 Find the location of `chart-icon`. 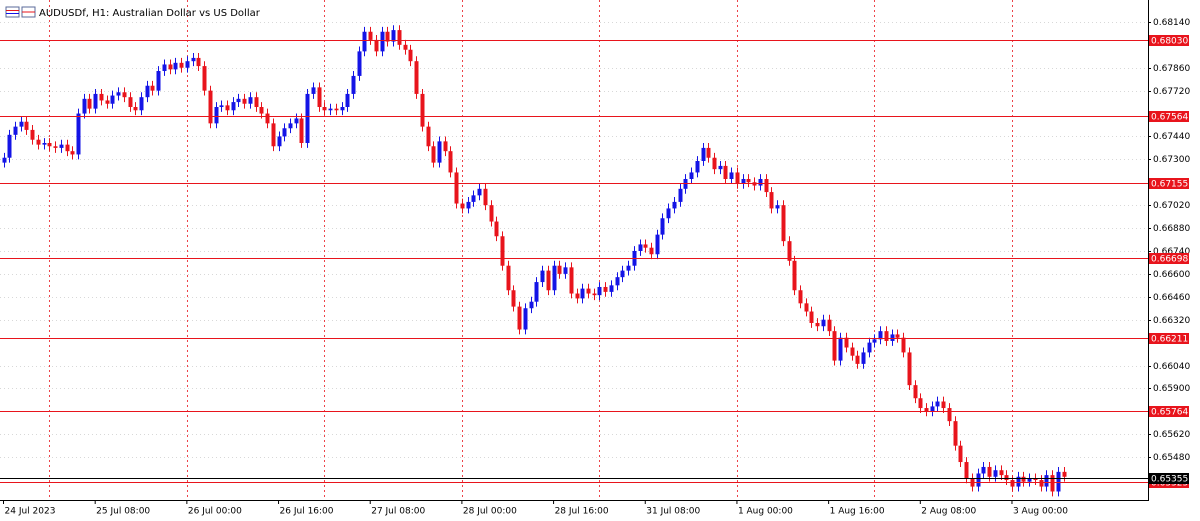

chart-icon is located at coordinates (20, 12).